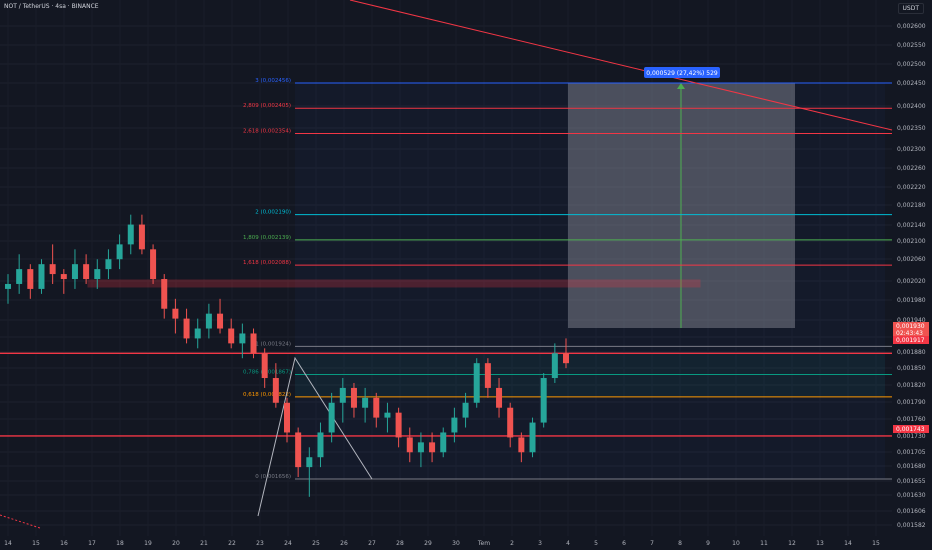 This screenshot has width=932, height=550. Describe the element at coordinates (483, 543) in the screenshot. I see `x-tick-label: Tem` at that location.